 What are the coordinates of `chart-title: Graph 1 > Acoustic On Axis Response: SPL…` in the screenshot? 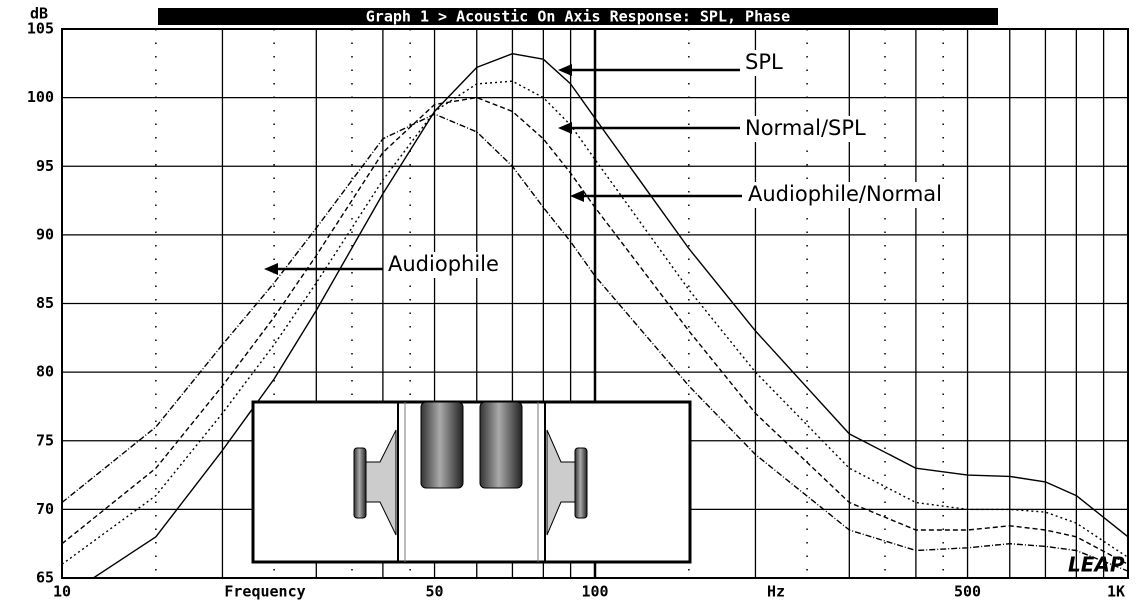 It's located at (578, 17).